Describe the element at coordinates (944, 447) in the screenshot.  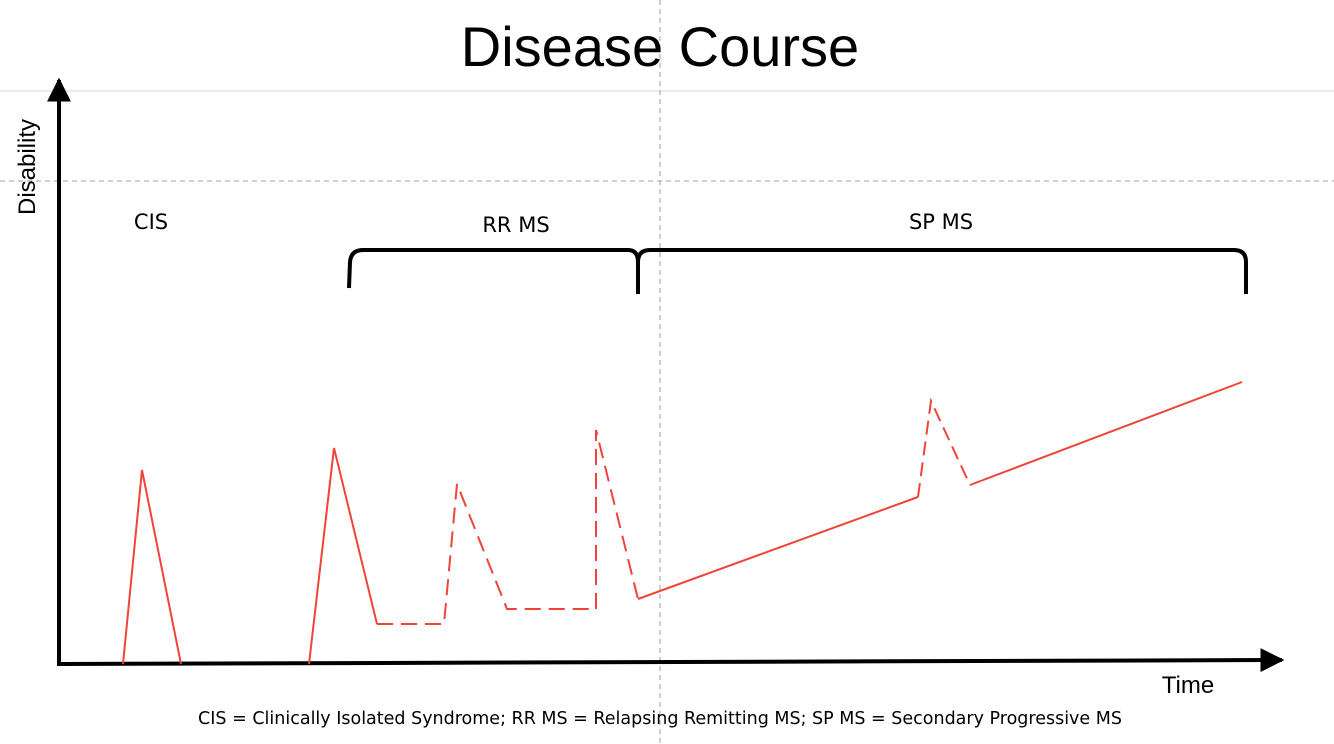
I see `superimposed-relapse-dashed-curve` at that location.